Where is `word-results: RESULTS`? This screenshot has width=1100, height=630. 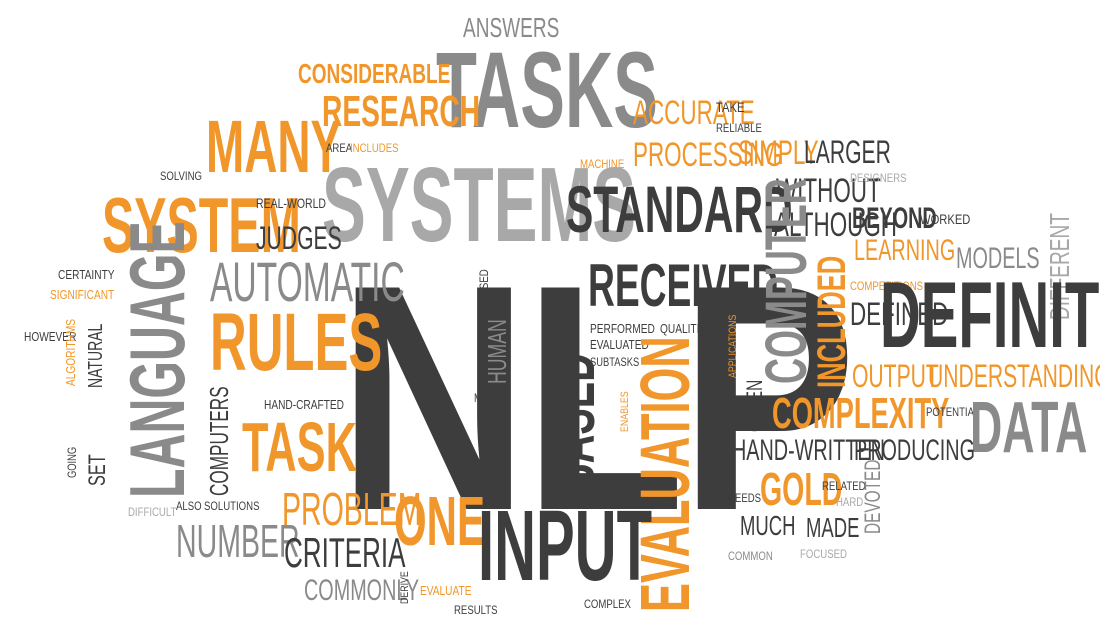
word-results: RESULTS is located at coordinates (476, 610).